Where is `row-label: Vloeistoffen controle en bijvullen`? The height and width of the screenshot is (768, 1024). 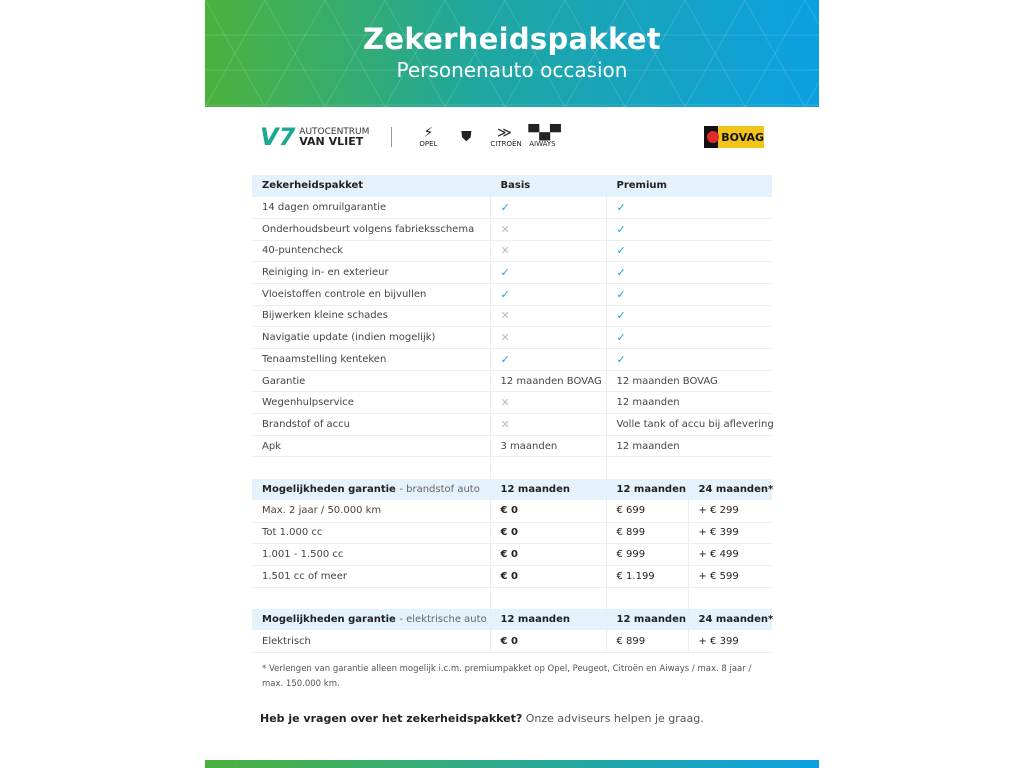 row-label: Vloeistoffen controle en bijvullen is located at coordinates (371, 294).